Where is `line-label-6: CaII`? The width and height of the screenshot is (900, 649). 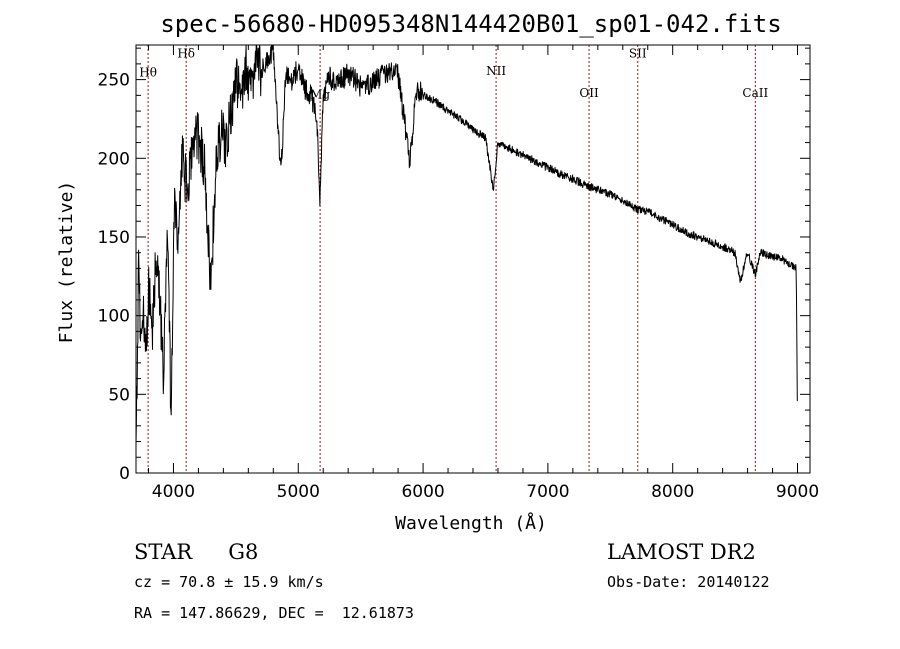
line-label-6: CaII is located at coordinates (755, 93).